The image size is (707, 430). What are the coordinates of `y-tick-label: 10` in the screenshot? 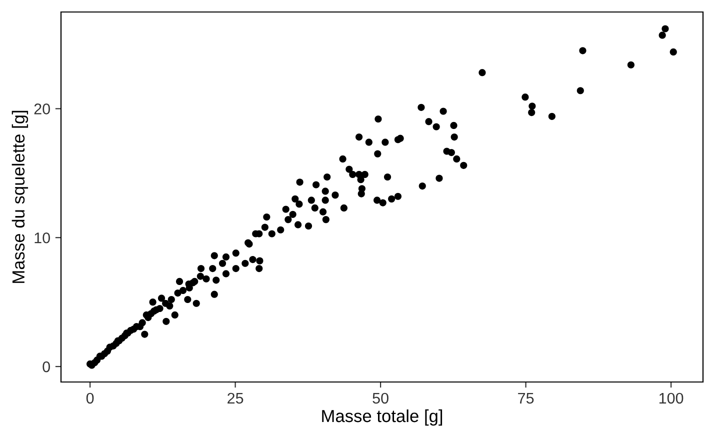 It's located at (42, 238).